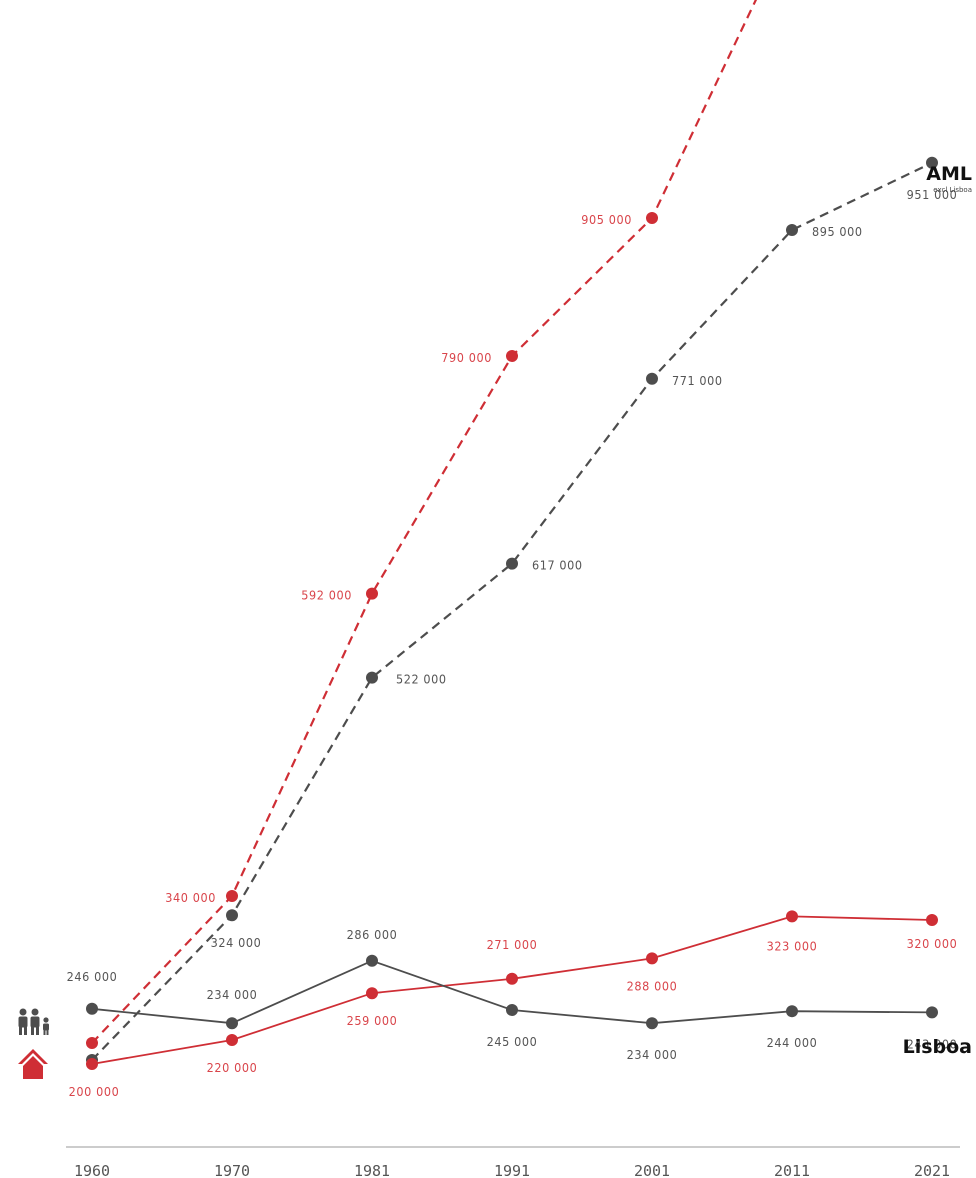  I want to click on x-tick-label-1960: 1960, so click(92, 1170).